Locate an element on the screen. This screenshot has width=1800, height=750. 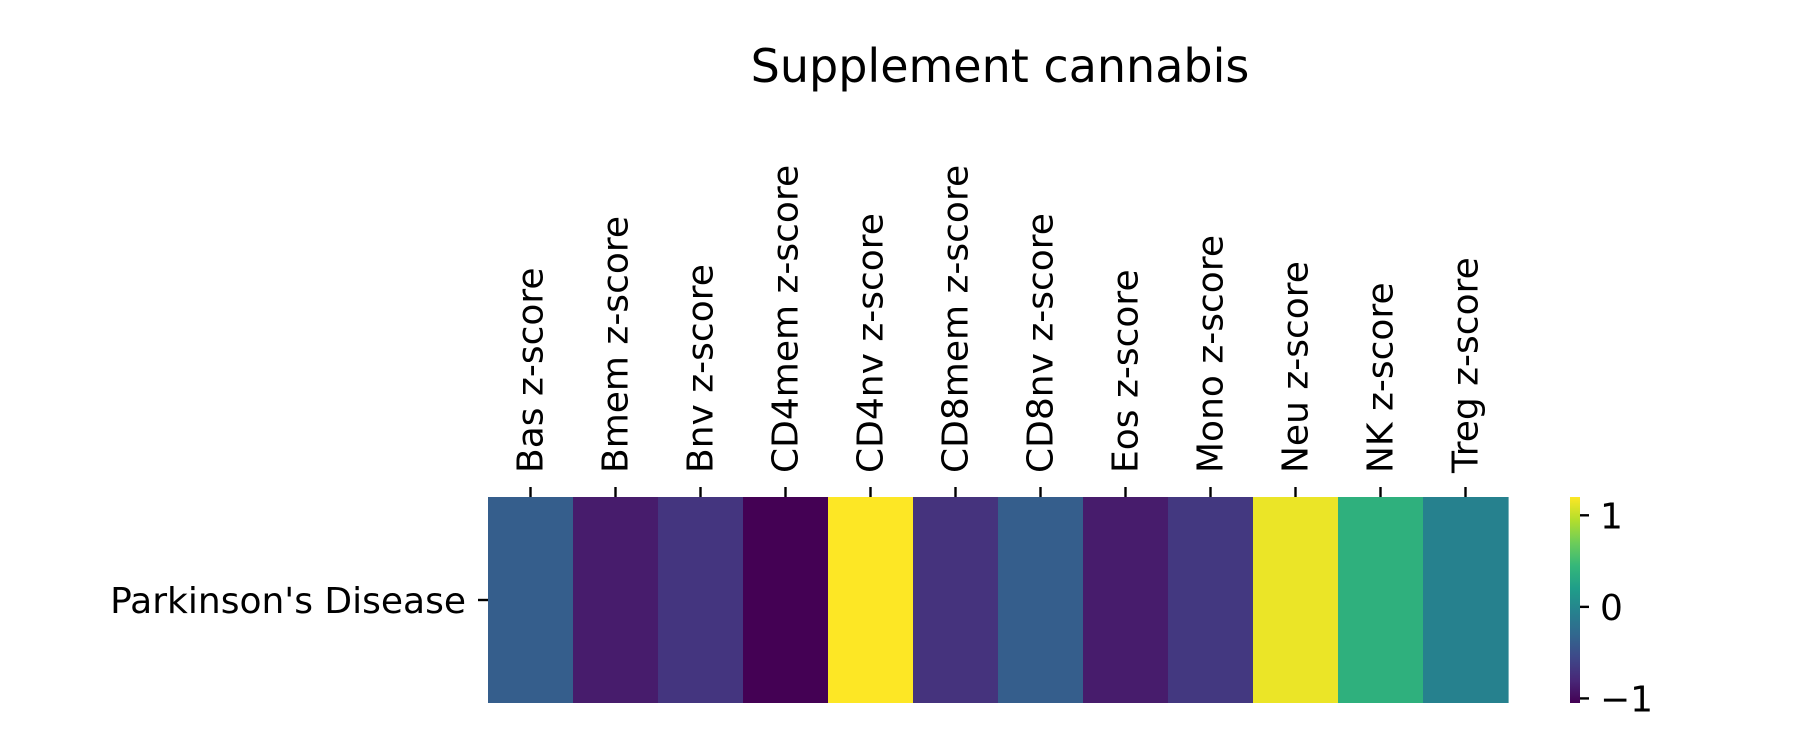
x-tick-label: CD8nv z-score is located at coordinates (1041, 343).